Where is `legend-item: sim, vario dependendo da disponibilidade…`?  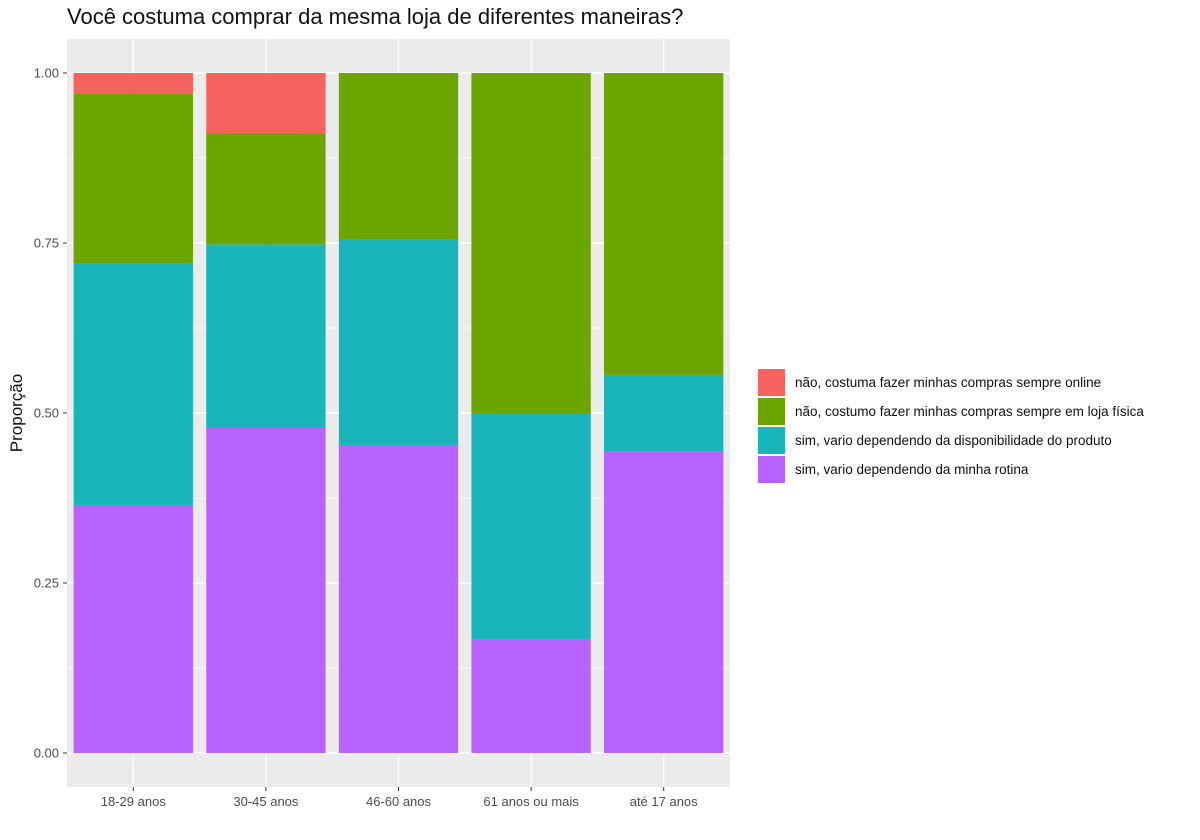 legend-item: sim, vario dependendo da disponibilidade… is located at coordinates (951, 440).